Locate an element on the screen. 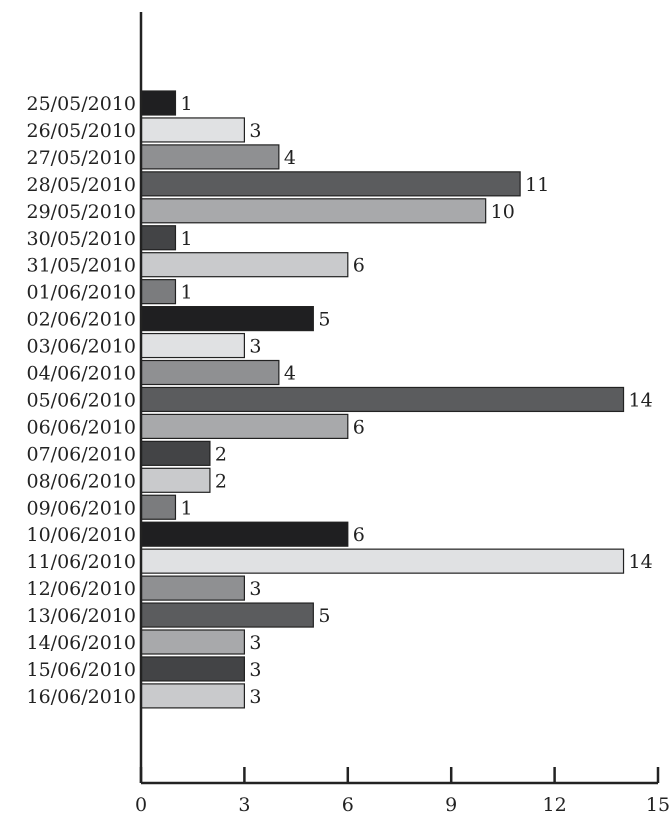  category-label: 04/06/2010 is located at coordinates (81, 374).